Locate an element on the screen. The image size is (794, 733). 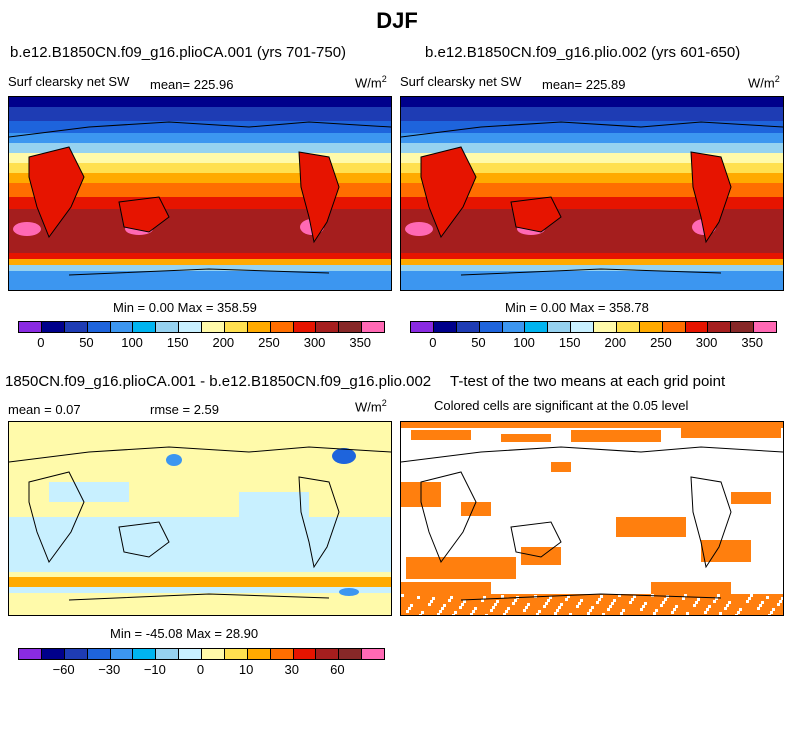
colorbar-bottom-left is located at coordinates (201, 654).